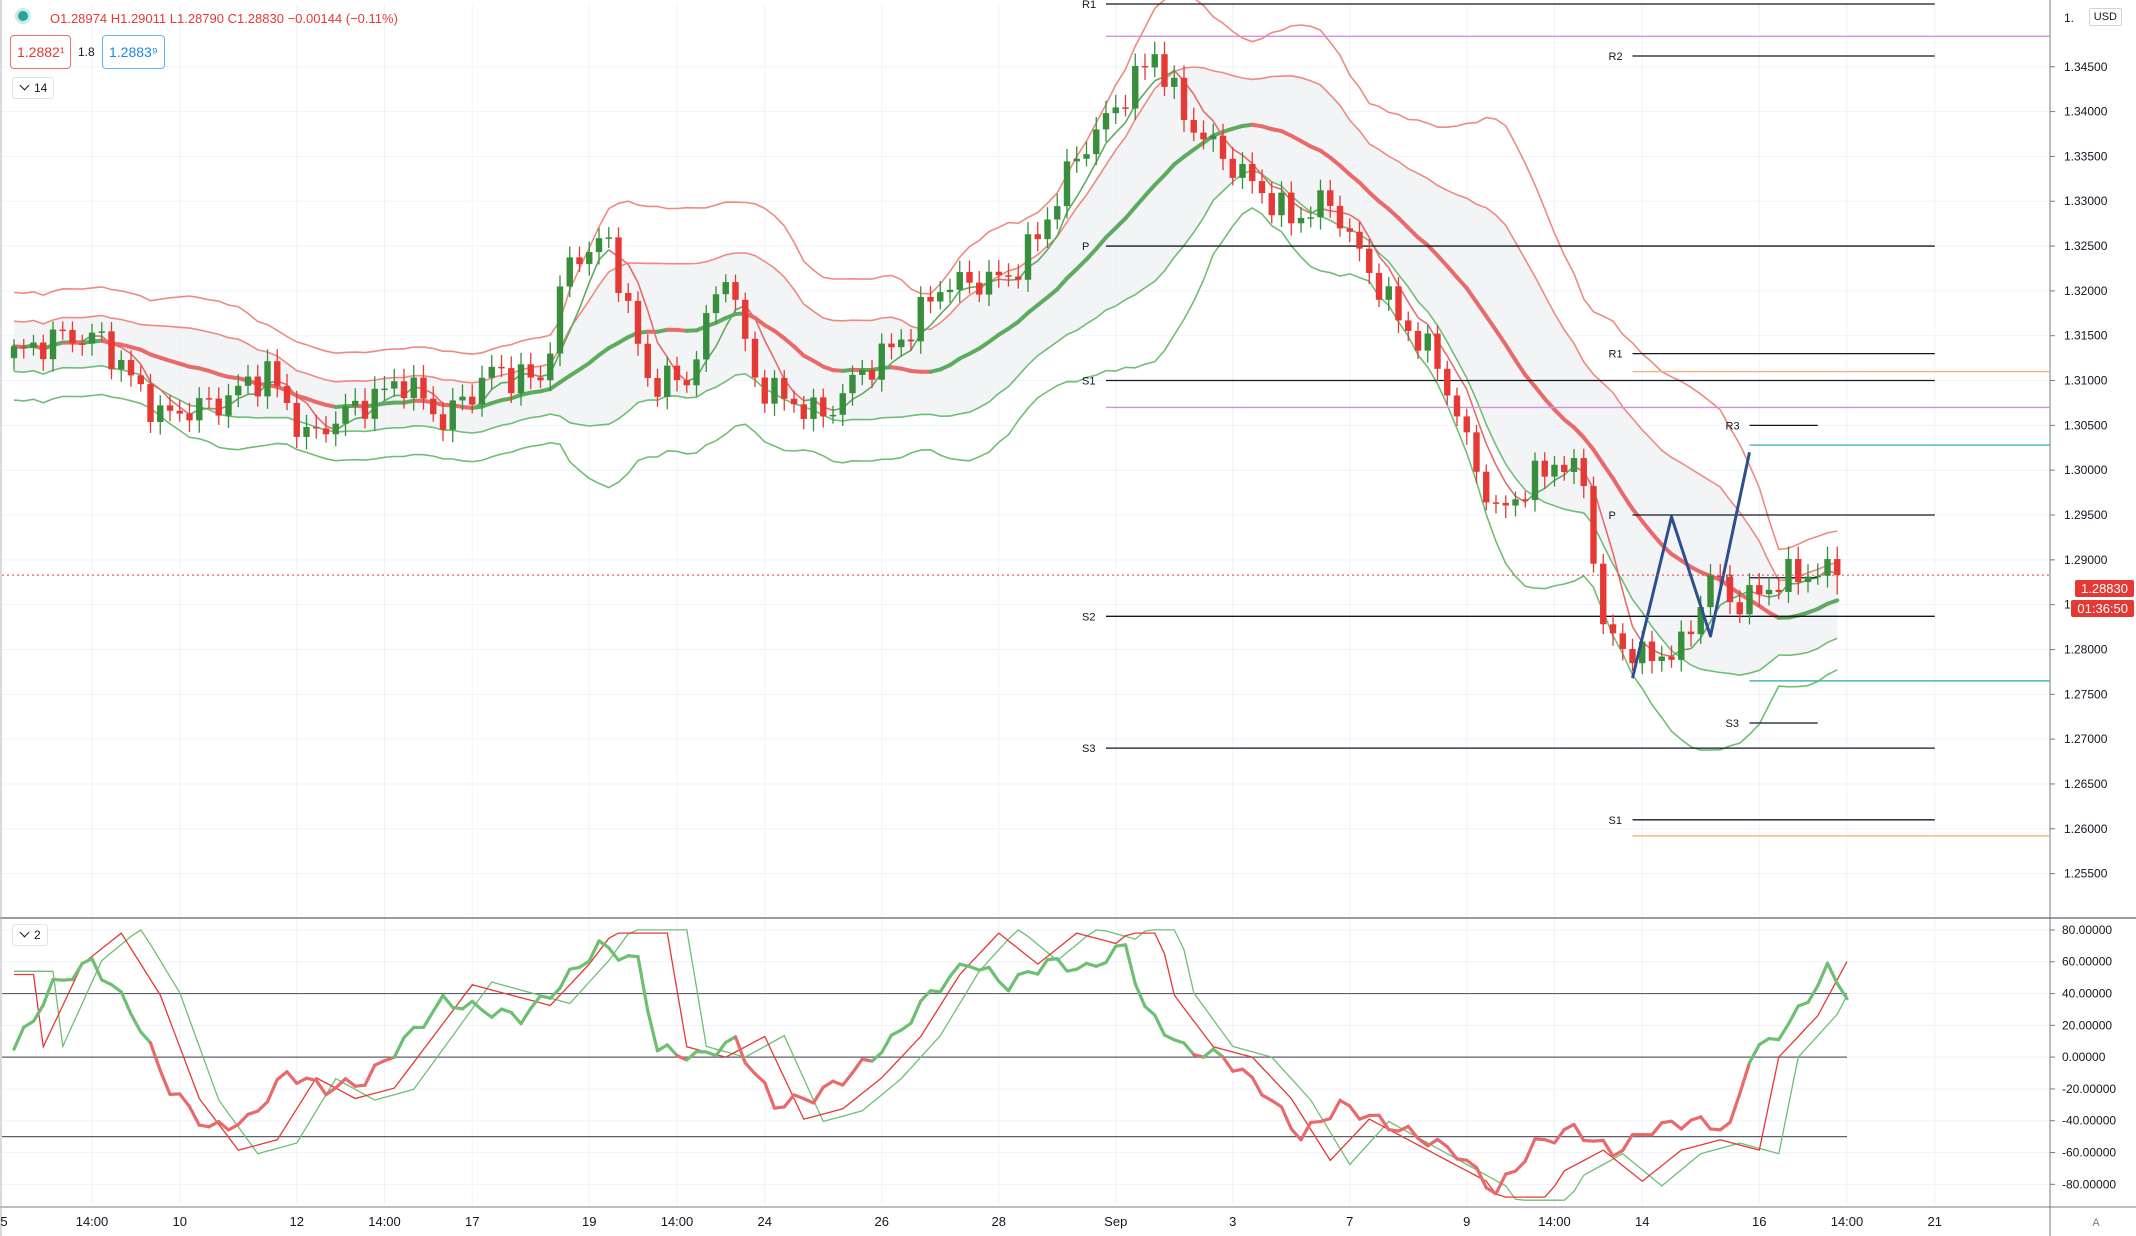 This screenshot has height=1236, width=2136. Describe the element at coordinates (2096, 1223) in the screenshot. I see `auto-scale-button: A` at that location.